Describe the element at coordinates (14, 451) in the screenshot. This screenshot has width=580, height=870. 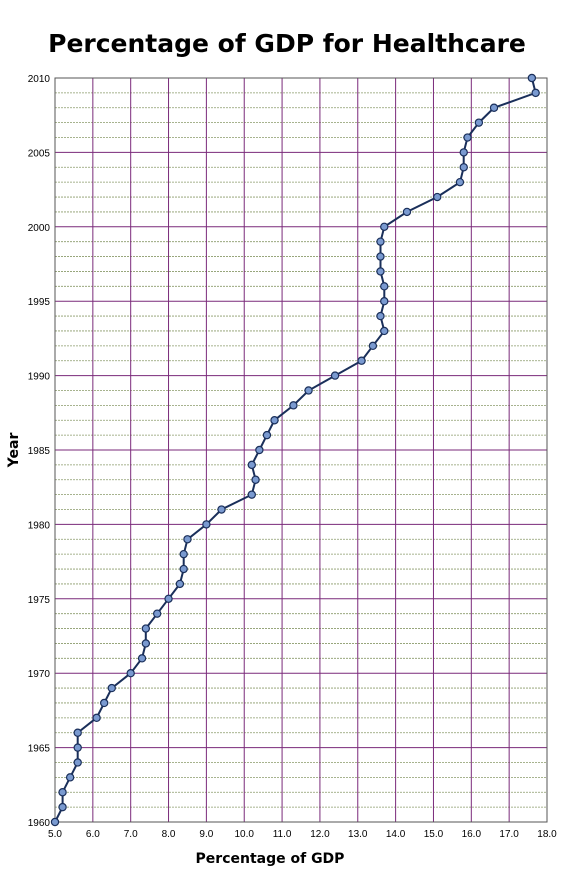
I see `y-axis-title: Year` at that location.